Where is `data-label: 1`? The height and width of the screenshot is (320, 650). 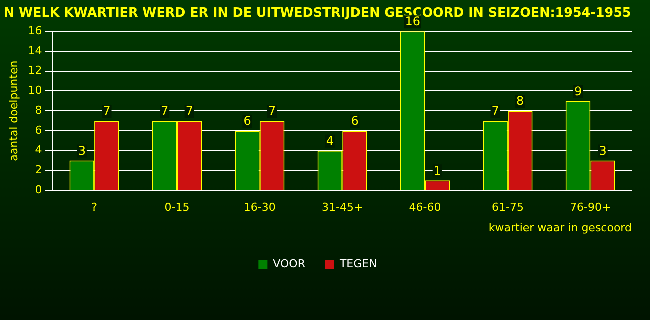
data-label: 1 is located at coordinates (438, 171).